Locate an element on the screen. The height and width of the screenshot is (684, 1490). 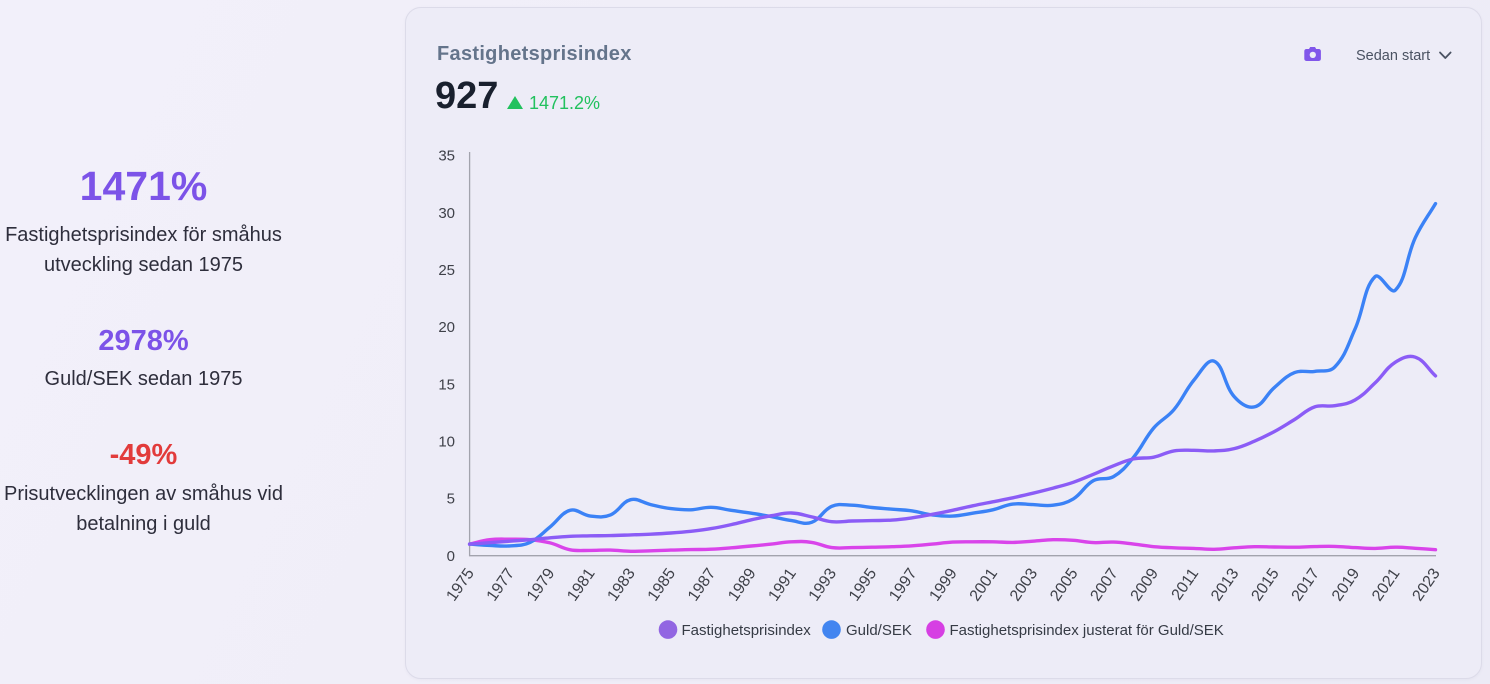
svg-text: 2017 is located at coordinates (1306, 584).